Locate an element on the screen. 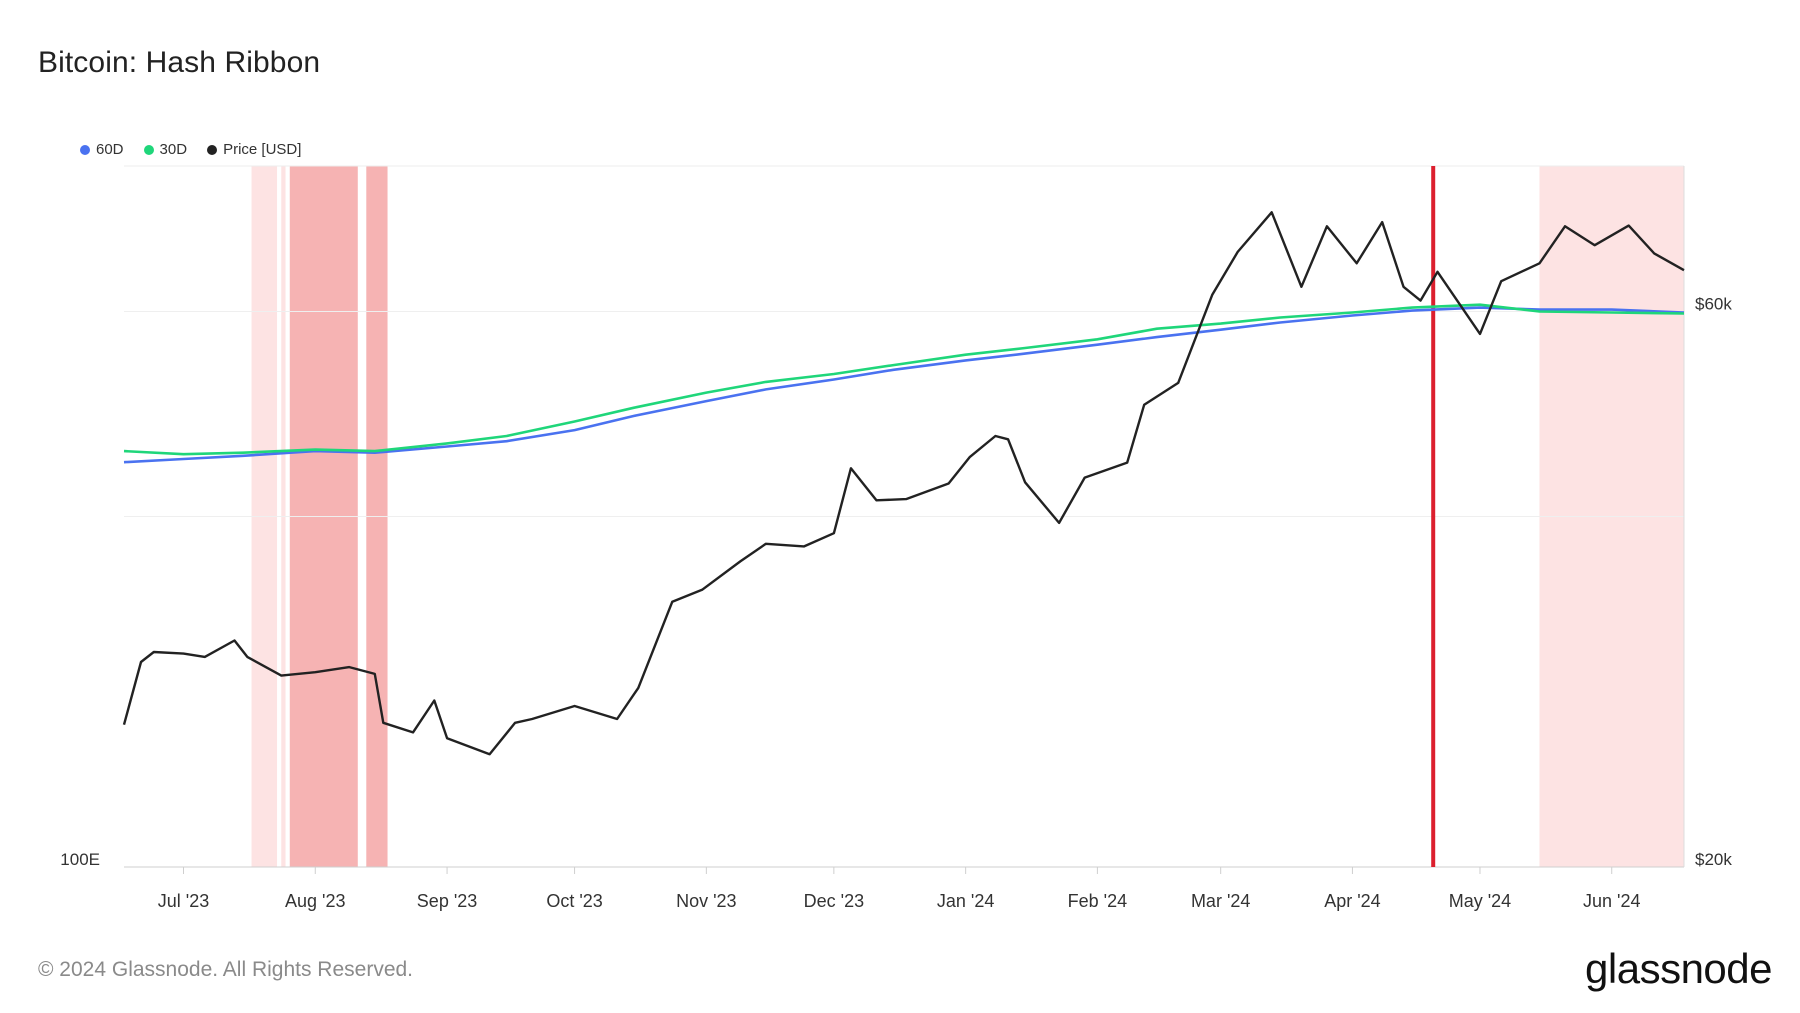 This screenshot has width=1800, height=1013. legend-swatch-price is located at coordinates (212, 149).